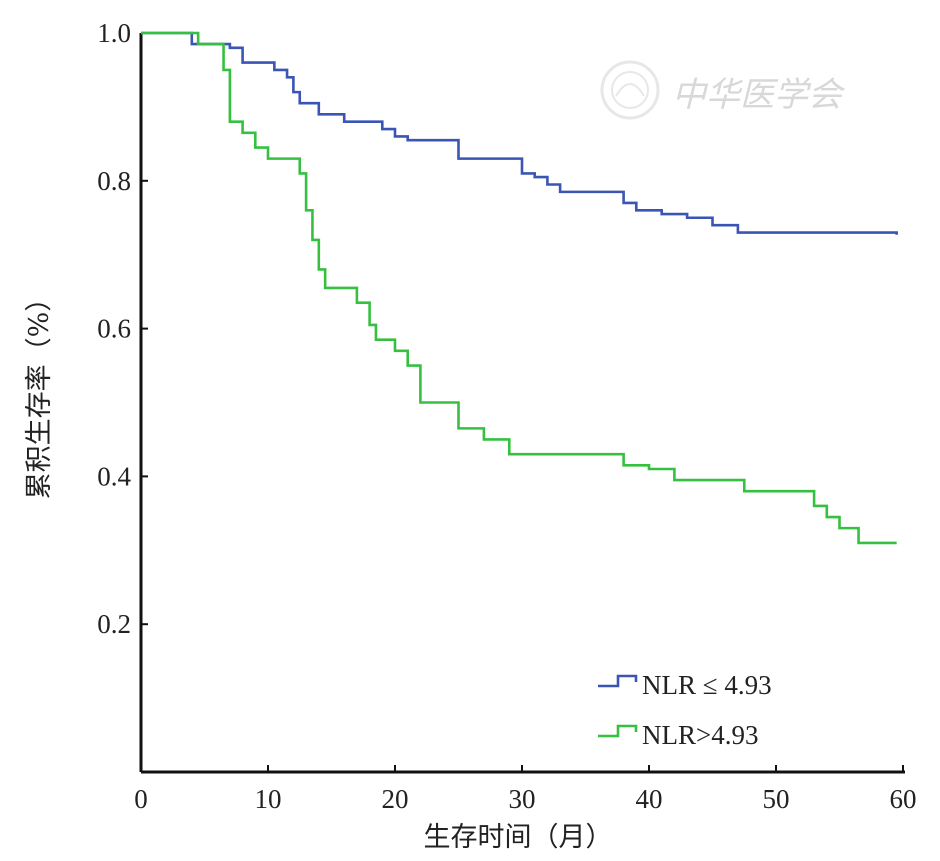 Image resolution: width=940 pixels, height=861 pixels. Describe the element at coordinates (114, 476) in the screenshot. I see `y-tick-label: 0.4` at that location.